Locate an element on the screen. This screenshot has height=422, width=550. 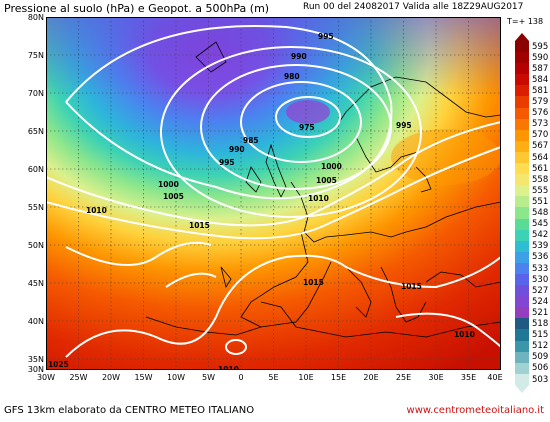
timestep-label: T=+ 138 is located at coordinates (525, 21).